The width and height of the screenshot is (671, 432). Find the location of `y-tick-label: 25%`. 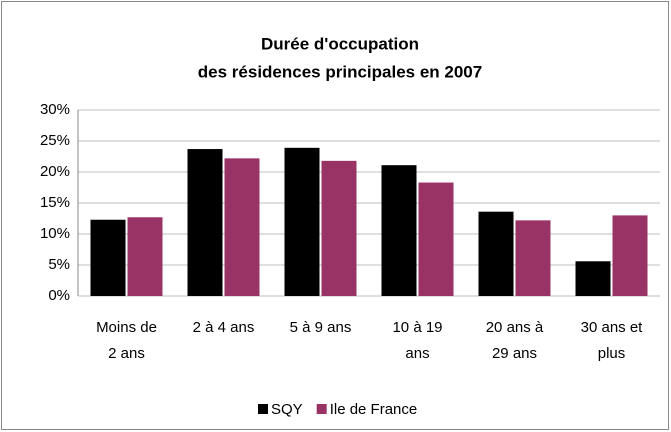

y-tick-label: 25% is located at coordinates (55, 140).